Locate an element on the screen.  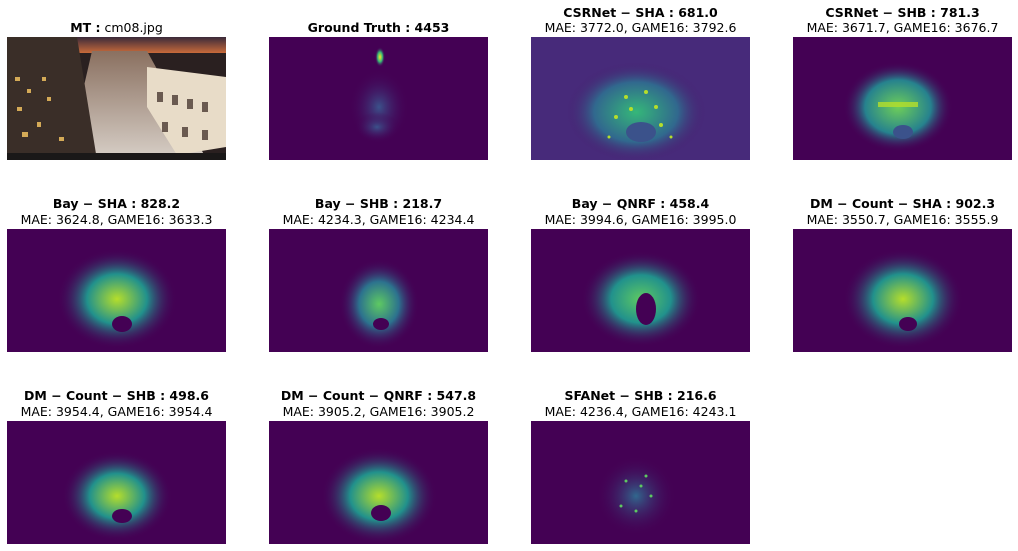
panel-metrics: MAE: 3624.8, GAME16: 3633.3 is located at coordinates (116, 219).